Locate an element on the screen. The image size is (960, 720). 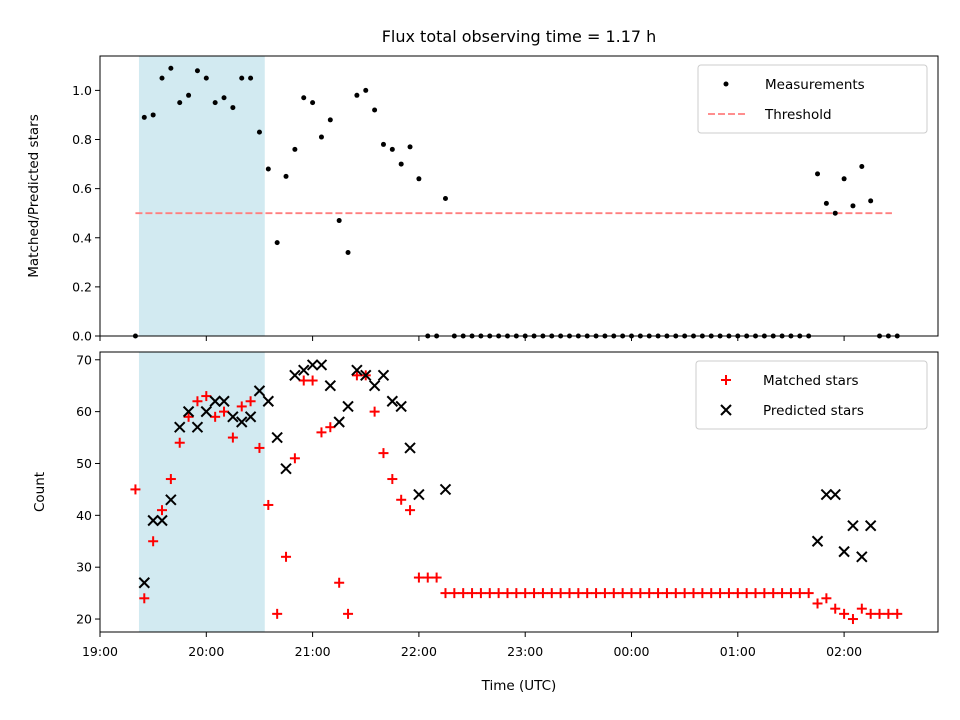
x-tick-label: 02:00 is located at coordinates (844, 651).